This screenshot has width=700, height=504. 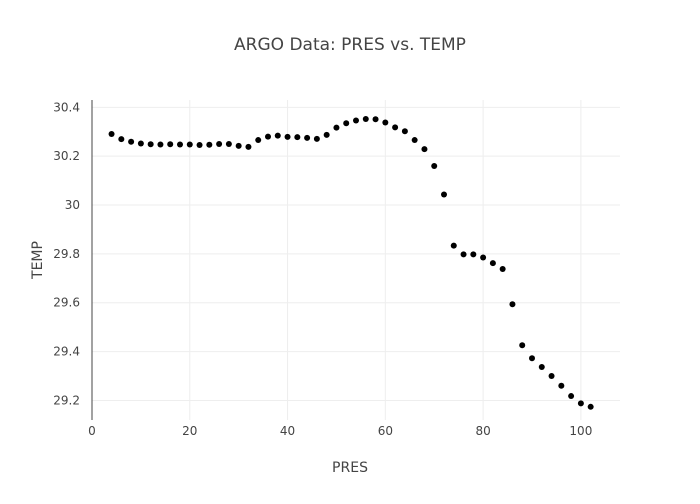 I want to click on y-tick-labels: 29.2 29.4 29.6 29.8 30 30.2 30.4, so click(x=66, y=253).